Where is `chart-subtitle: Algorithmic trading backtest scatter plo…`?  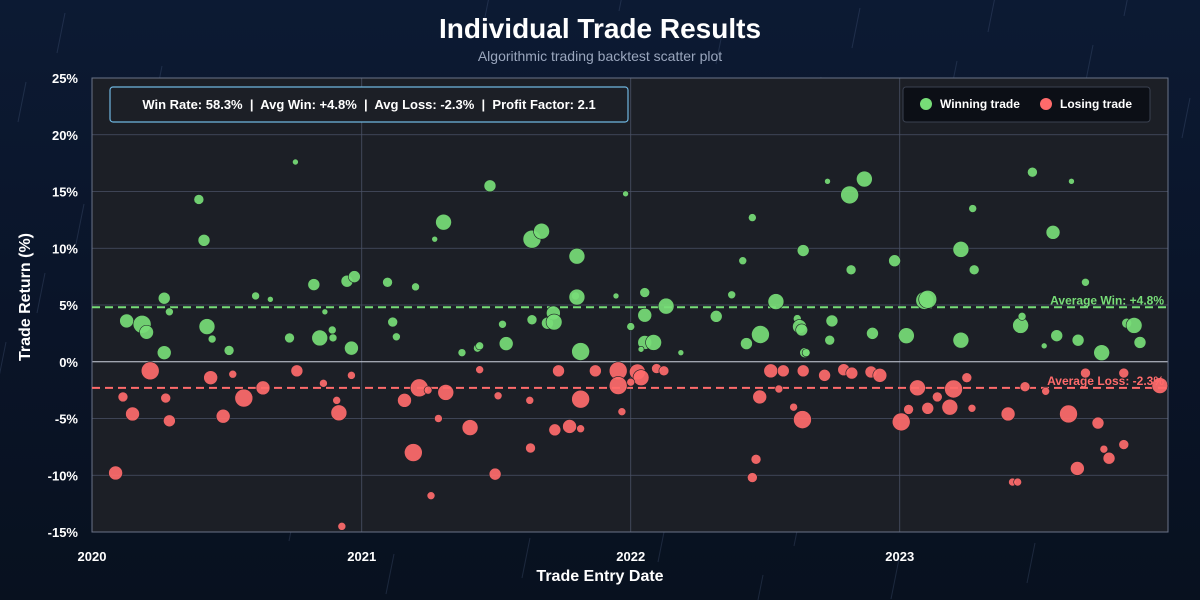
chart-subtitle: Algorithmic trading backtest scatter plo… is located at coordinates (600, 56).